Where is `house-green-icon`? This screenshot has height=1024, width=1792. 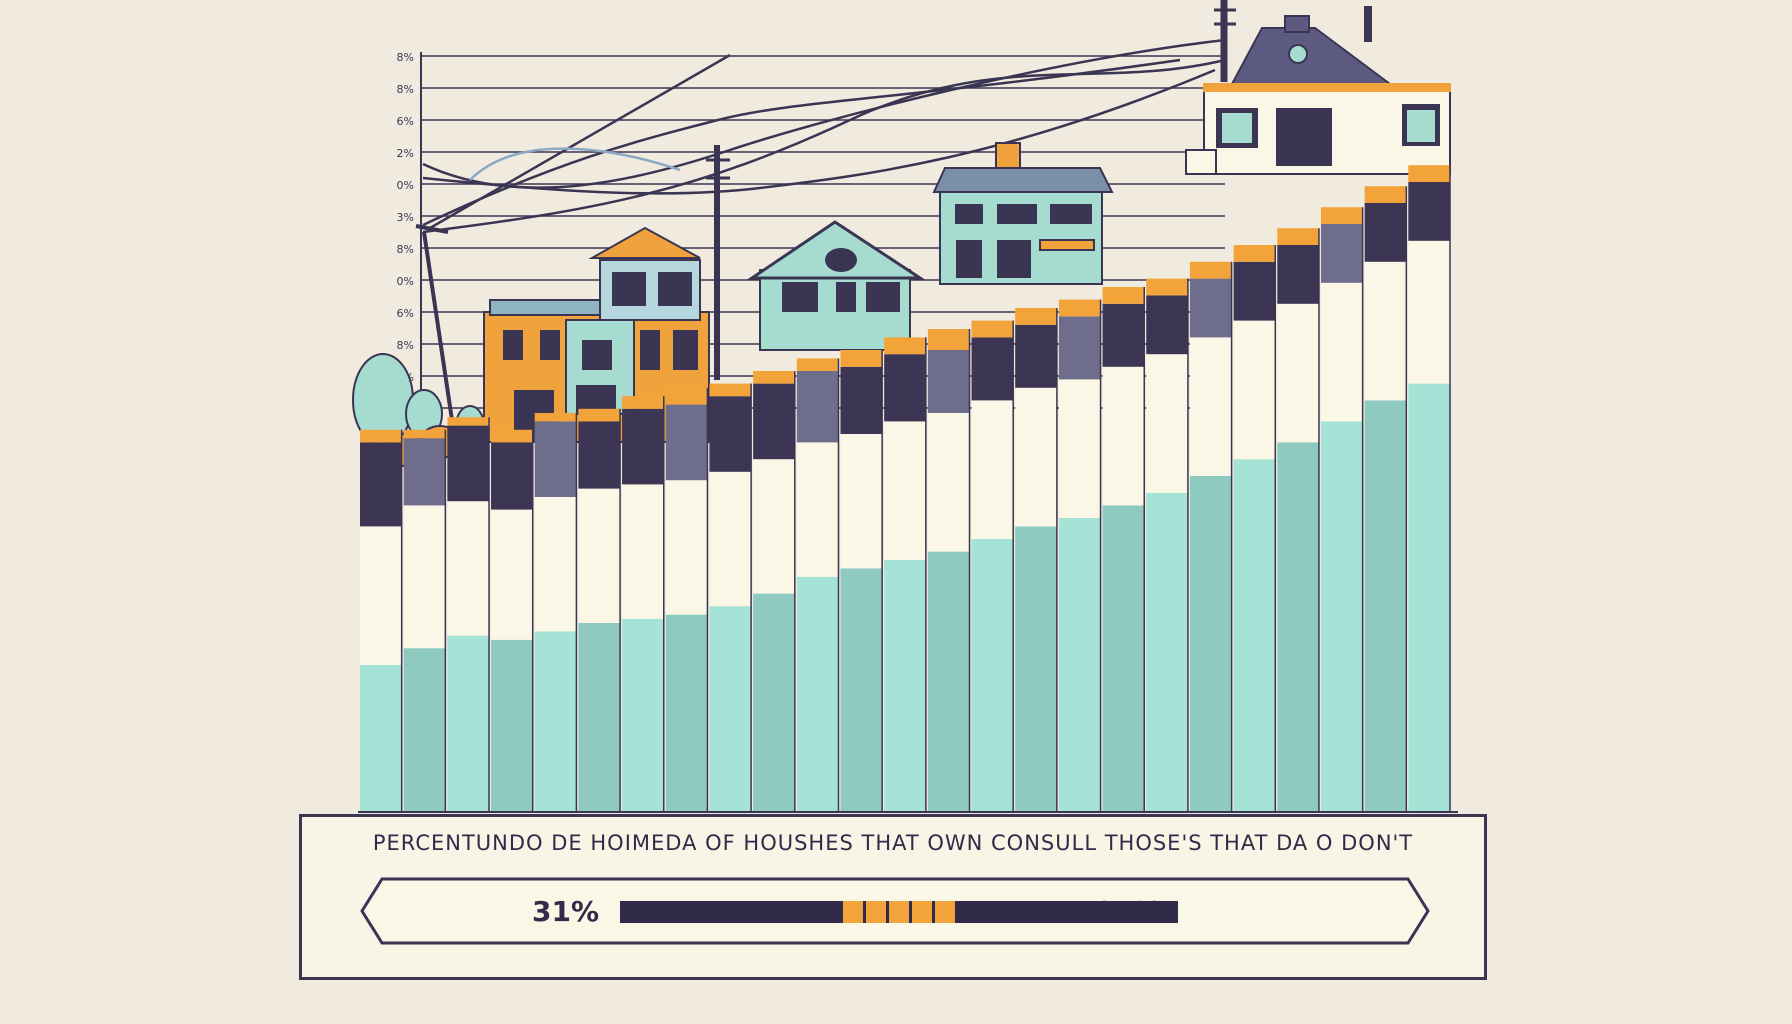 house-green-icon is located at coordinates (1023, 213).